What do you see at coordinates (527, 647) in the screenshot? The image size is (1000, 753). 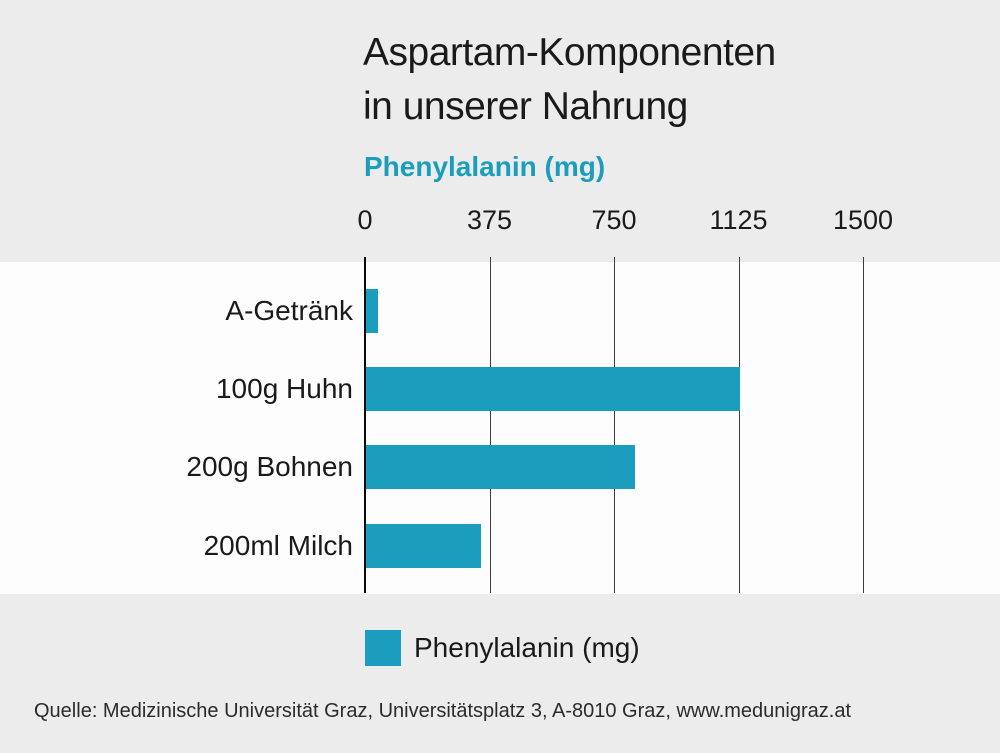 I see `legend-label: Phenylalanin (mg)` at bounding box center [527, 647].